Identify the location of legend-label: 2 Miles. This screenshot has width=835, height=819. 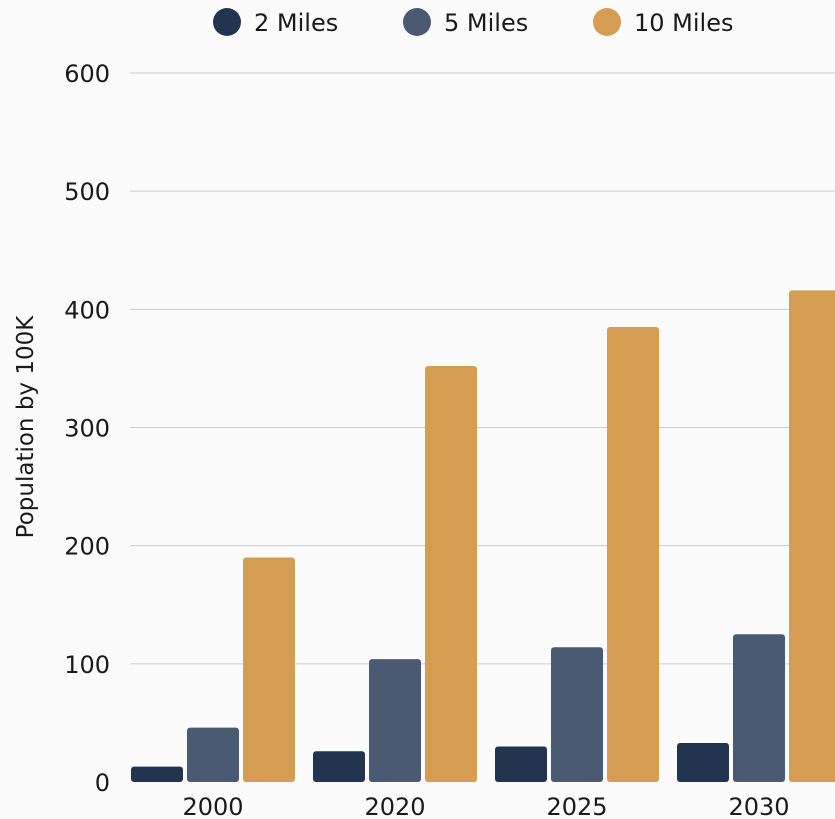
(296, 23).